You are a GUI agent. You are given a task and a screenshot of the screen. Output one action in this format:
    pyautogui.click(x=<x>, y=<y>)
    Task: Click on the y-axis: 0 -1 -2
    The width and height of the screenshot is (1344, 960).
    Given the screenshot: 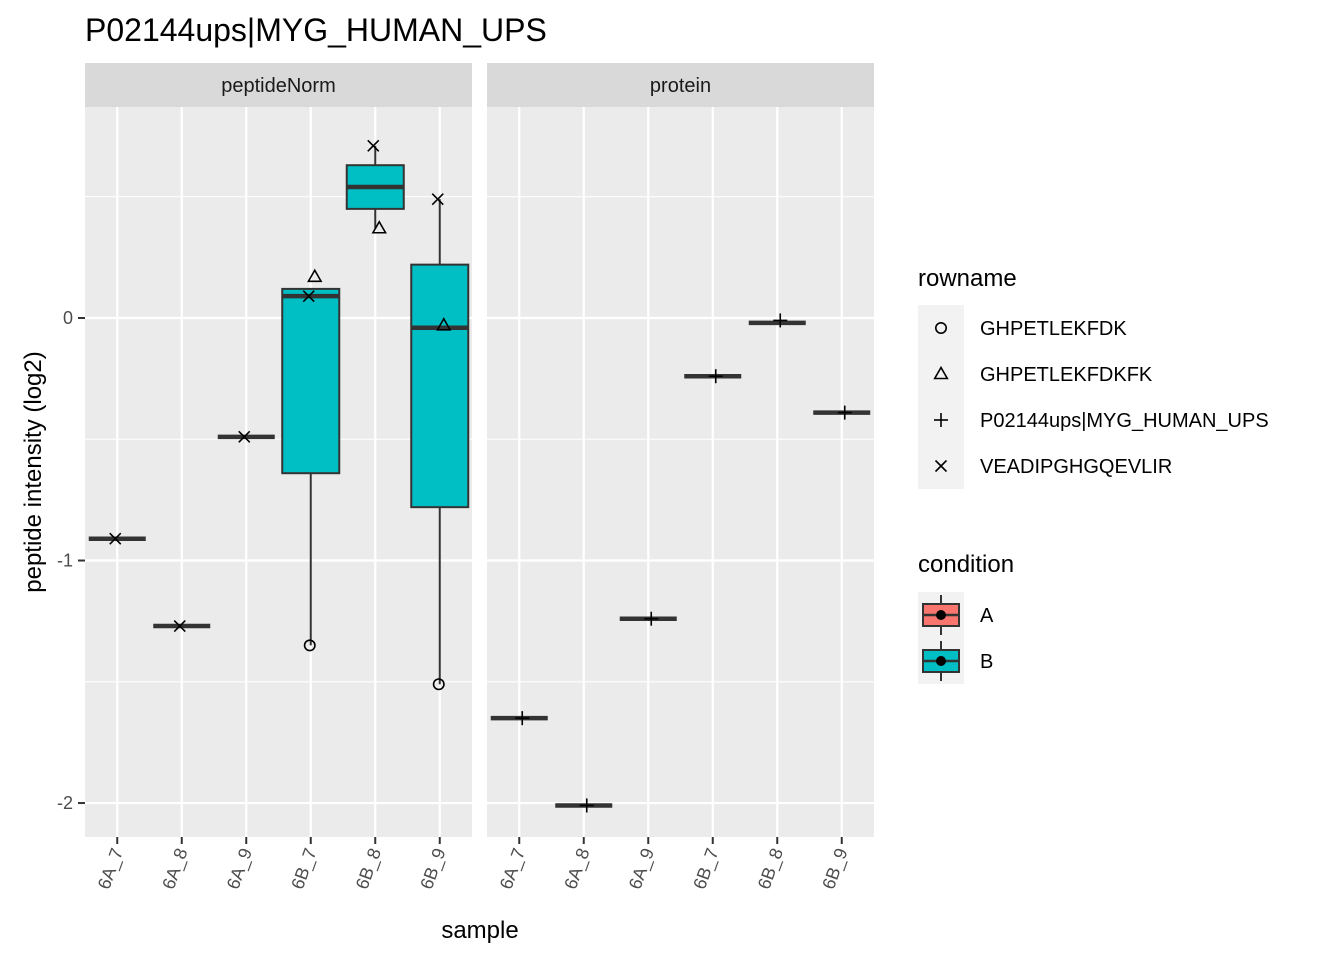 What is the action you would take?
    pyautogui.click(x=71, y=560)
    